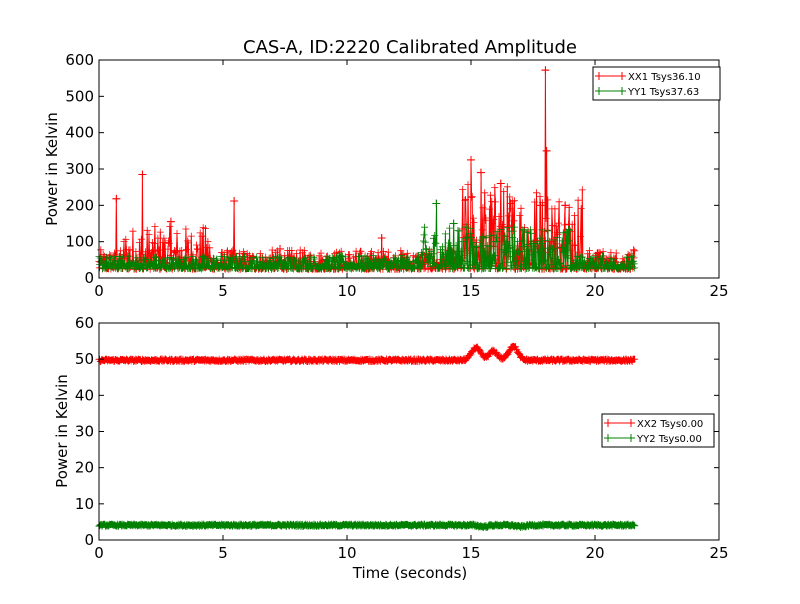 This screenshot has width=800, height=604. Describe the element at coordinates (84, 432) in the screenshot. I see `y-tick-label: 30` at that location.